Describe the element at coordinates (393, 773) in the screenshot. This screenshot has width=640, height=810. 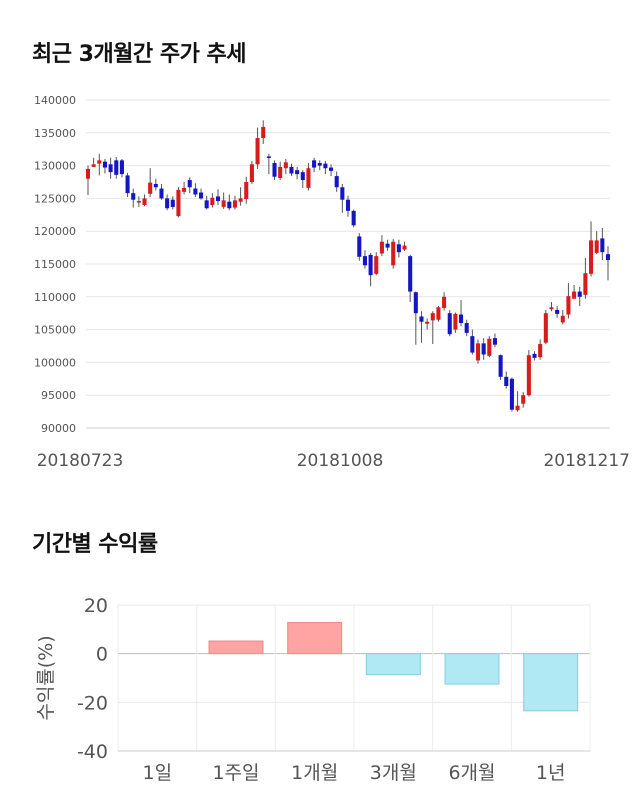
I see `x-tick-label: 3개월` at that location.